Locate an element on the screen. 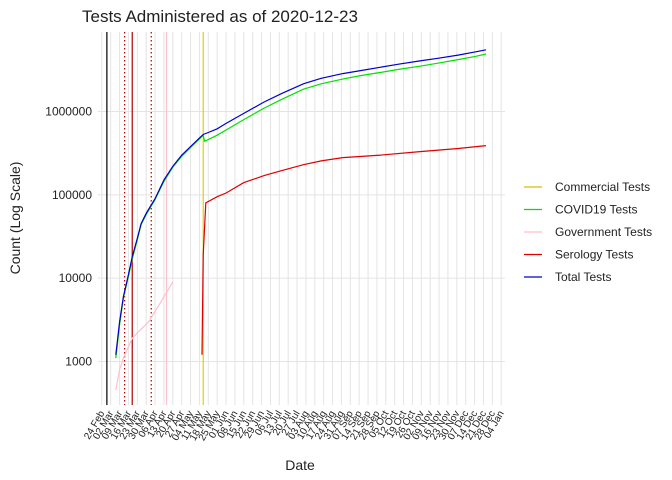 Image resolution: width=672 pixels, height=480 pixels. legend-label: Serology Tests is located at coordinates (594, 255).